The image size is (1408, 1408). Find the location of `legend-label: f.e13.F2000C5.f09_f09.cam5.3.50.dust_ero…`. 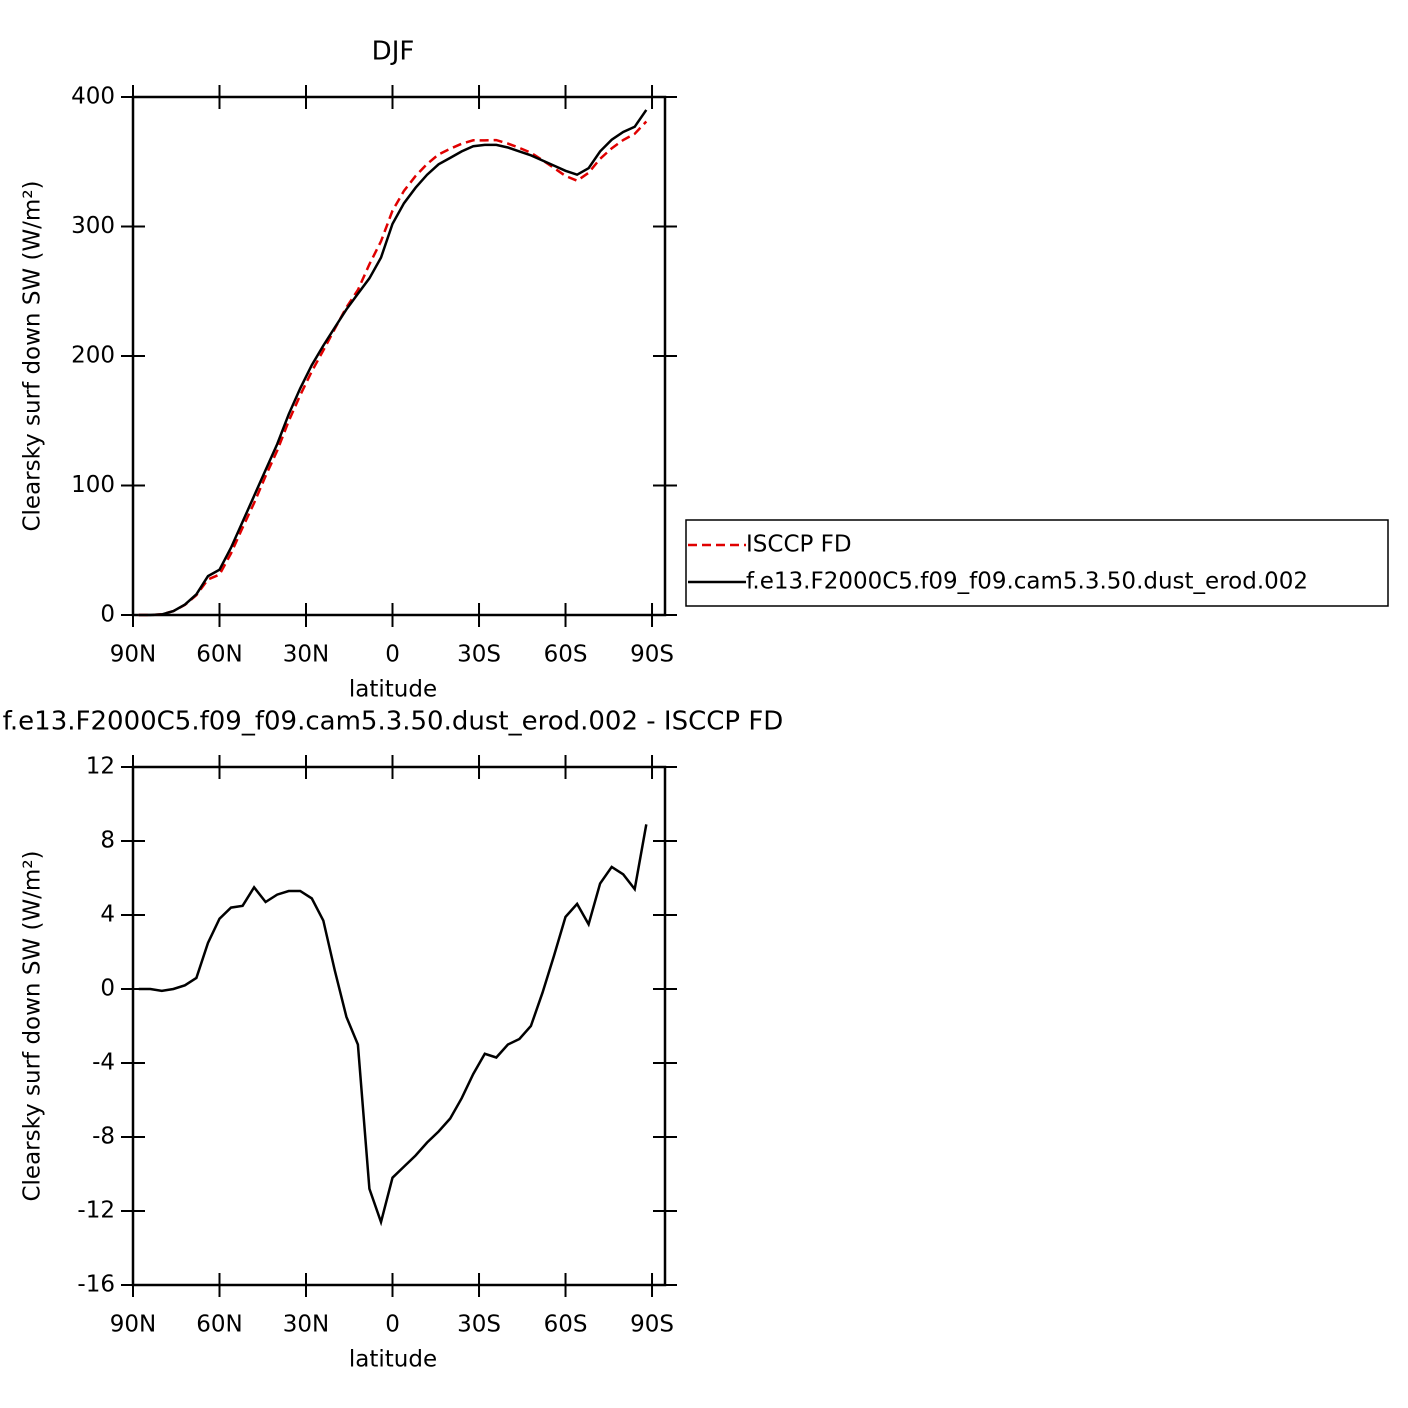

legend-label: f.e13.F2000C5.f09_f09.cam5.3.50.dust_ero… is located at coordinates (1027, 582).